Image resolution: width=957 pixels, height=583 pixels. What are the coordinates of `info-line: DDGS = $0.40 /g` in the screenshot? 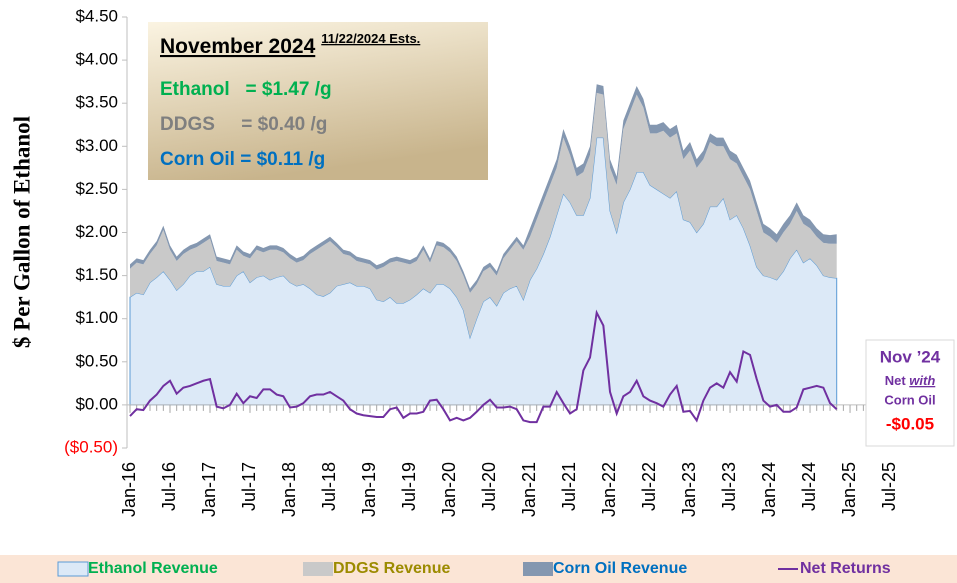 It's located at (243, 124).